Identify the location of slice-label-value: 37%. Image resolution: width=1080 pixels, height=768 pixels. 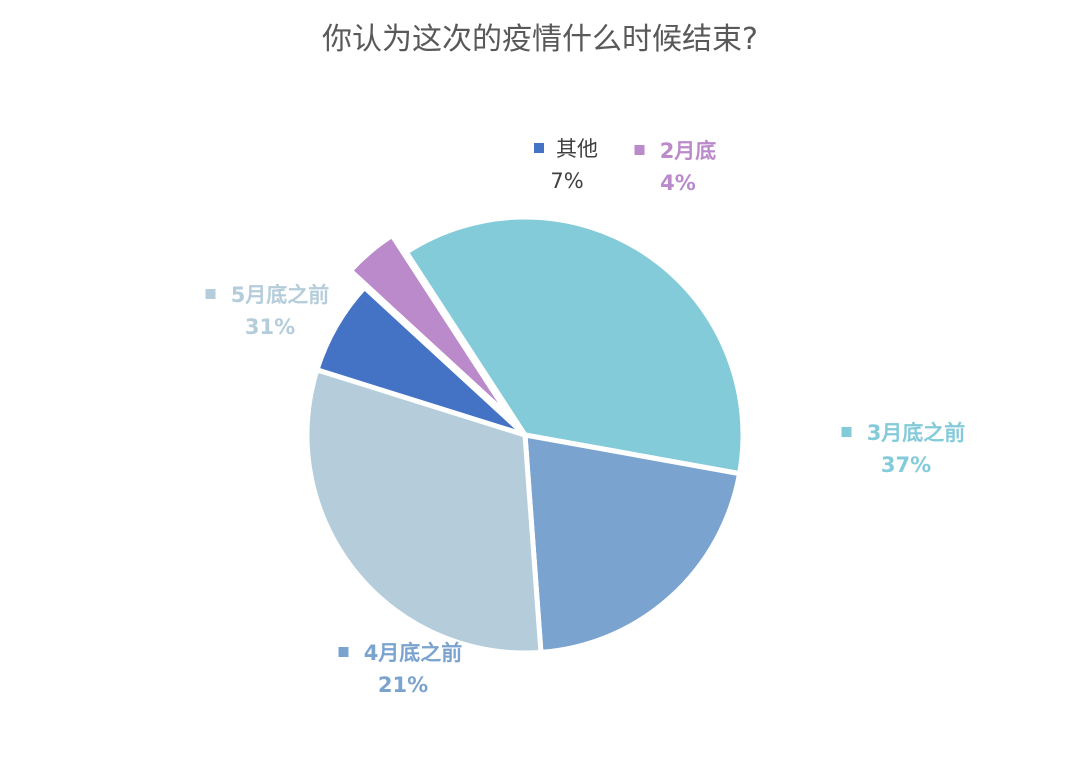
(906, 465).